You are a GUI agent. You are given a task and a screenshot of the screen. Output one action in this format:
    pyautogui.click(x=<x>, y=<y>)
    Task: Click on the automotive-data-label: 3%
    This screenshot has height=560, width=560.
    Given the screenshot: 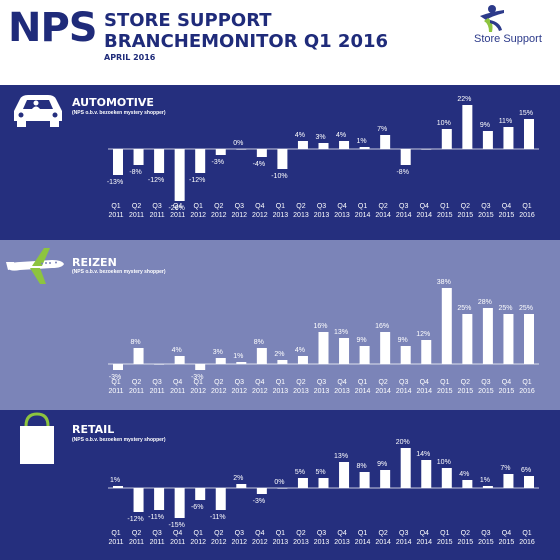 What is the action you would take?
    pyautogui.click(x=320, y=137)
    